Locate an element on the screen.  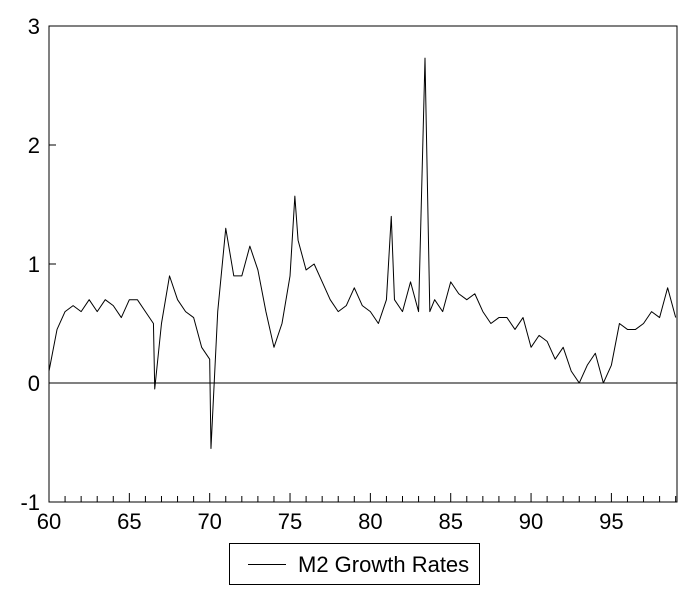
x-tick-label: 80 is located at coordinates (370, 519).